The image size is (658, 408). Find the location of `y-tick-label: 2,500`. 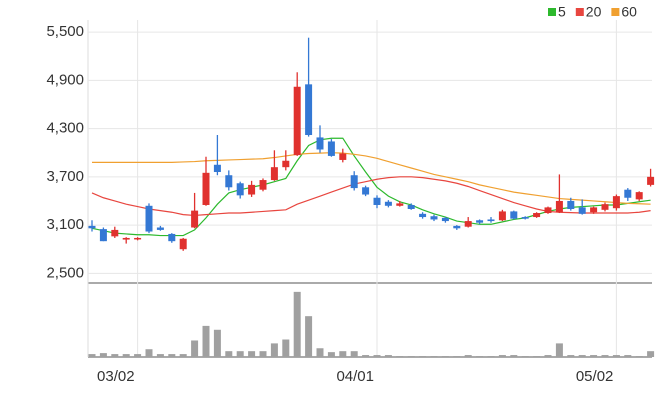

y-tick-label: 2,500 is located at coordinates (65, 272).